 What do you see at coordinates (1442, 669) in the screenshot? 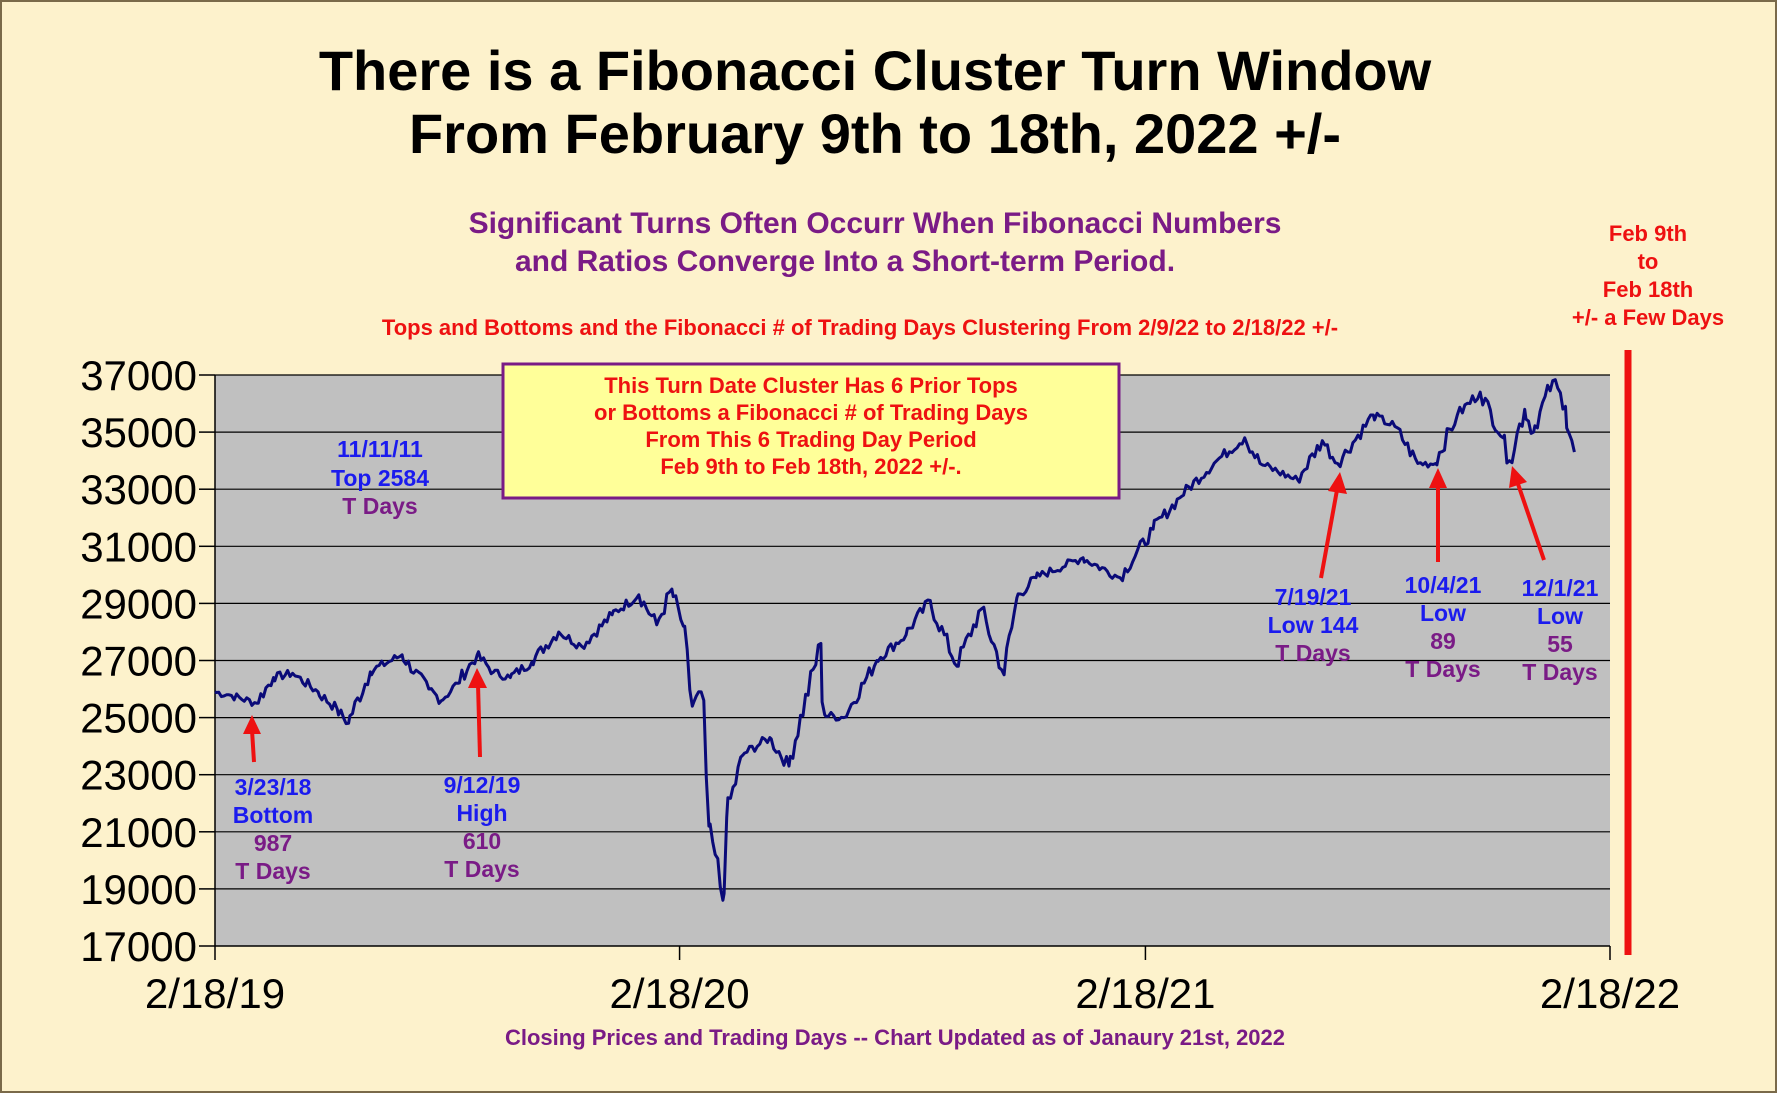
I see `annotation-low-2021-10-line-4: T Days` at bounding box center [1442, 669].